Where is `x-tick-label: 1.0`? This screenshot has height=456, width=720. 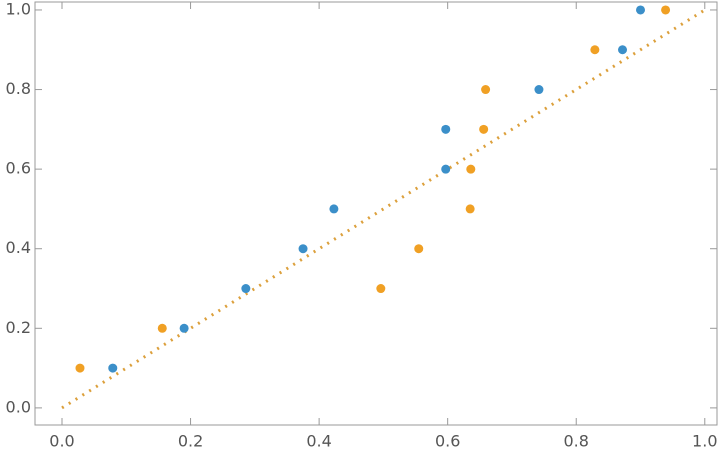
x-tick-label: 1.0 is located at coordinates (704, 441).